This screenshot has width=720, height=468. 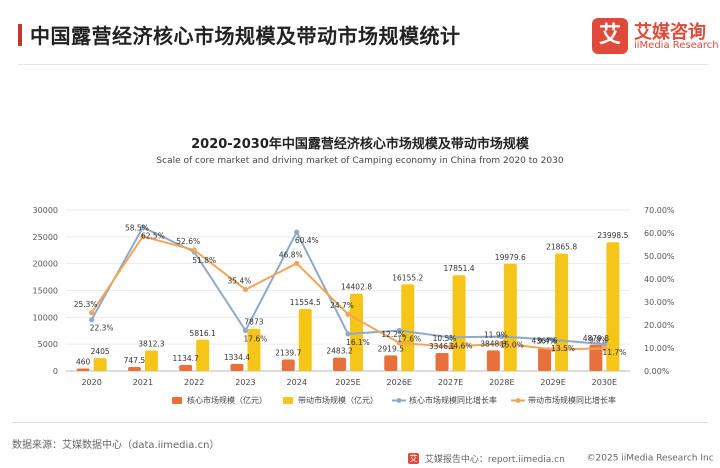 I want to click on y-left-tick-label: 20000, so click(x=45, y=264).